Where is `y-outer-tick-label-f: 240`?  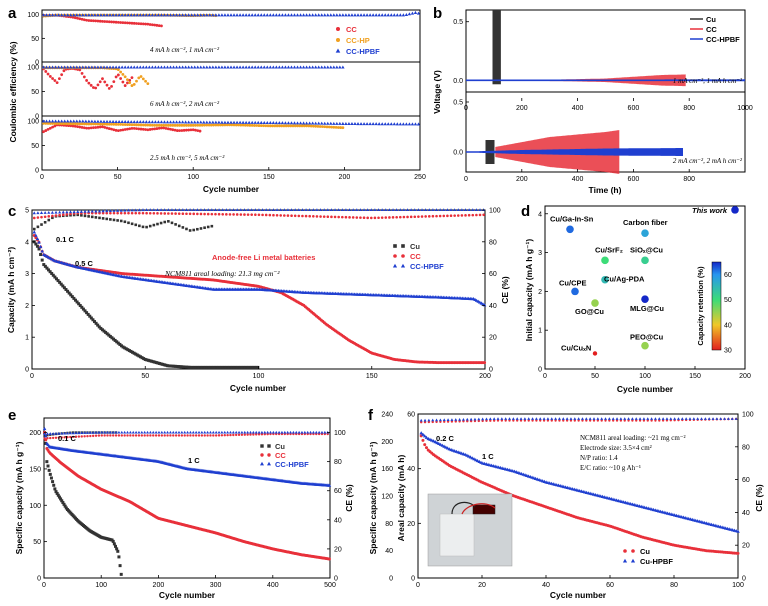 y-outer-tick-label-f: 240 is located at coordinates (387, 415).